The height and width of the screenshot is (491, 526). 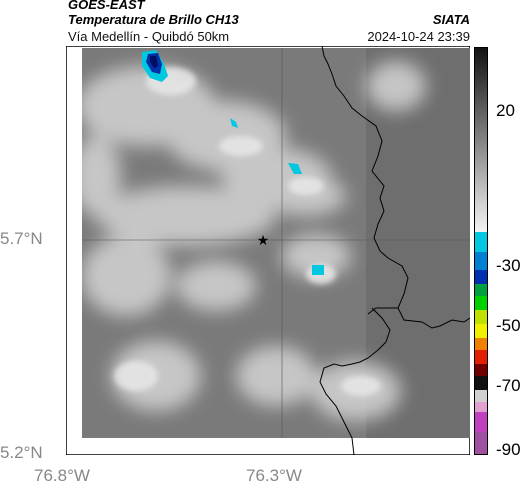 What do you see at coordinates (149, 36) in the screenshot?
I see `route-subtitle: Vía Medellín - Quibdó 50km` at bounding box center [149, 36].